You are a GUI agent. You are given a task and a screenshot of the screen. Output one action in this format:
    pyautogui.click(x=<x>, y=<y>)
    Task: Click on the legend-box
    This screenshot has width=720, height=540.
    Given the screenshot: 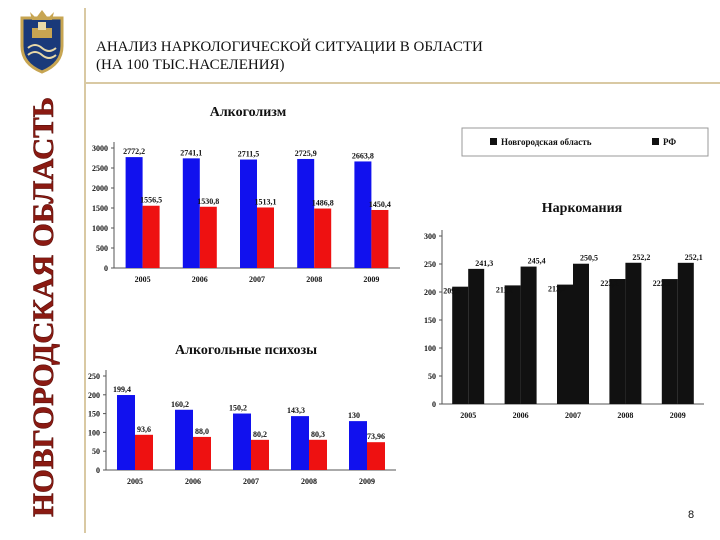 What is the action you would take?
    pyautogui.click(x=585, y=142)
    